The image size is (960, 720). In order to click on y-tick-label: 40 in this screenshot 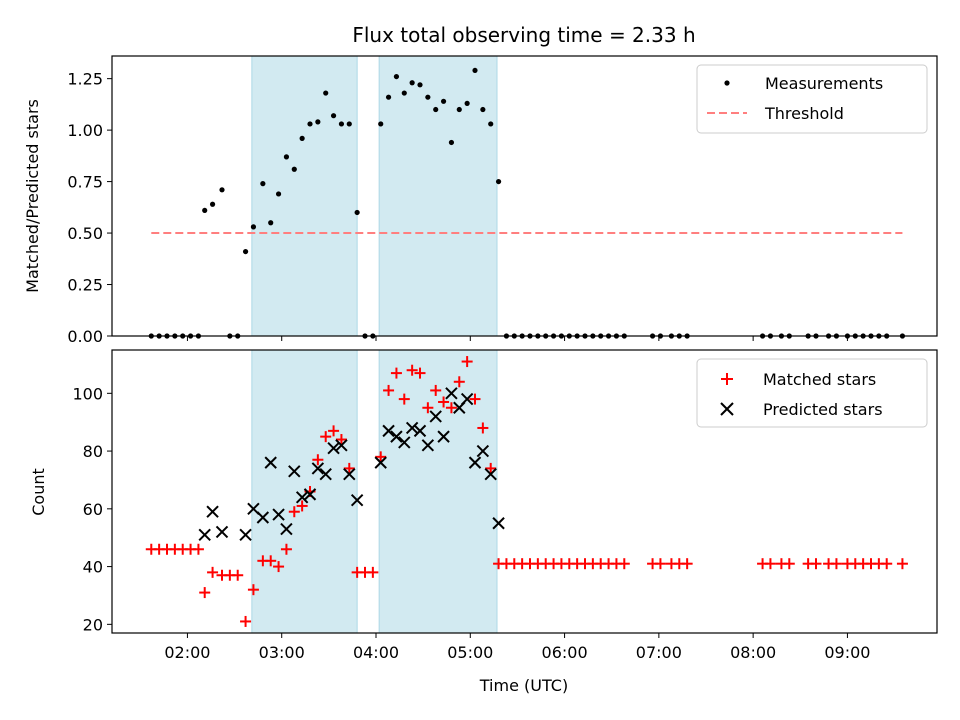, I will do `click(93, 567)`.